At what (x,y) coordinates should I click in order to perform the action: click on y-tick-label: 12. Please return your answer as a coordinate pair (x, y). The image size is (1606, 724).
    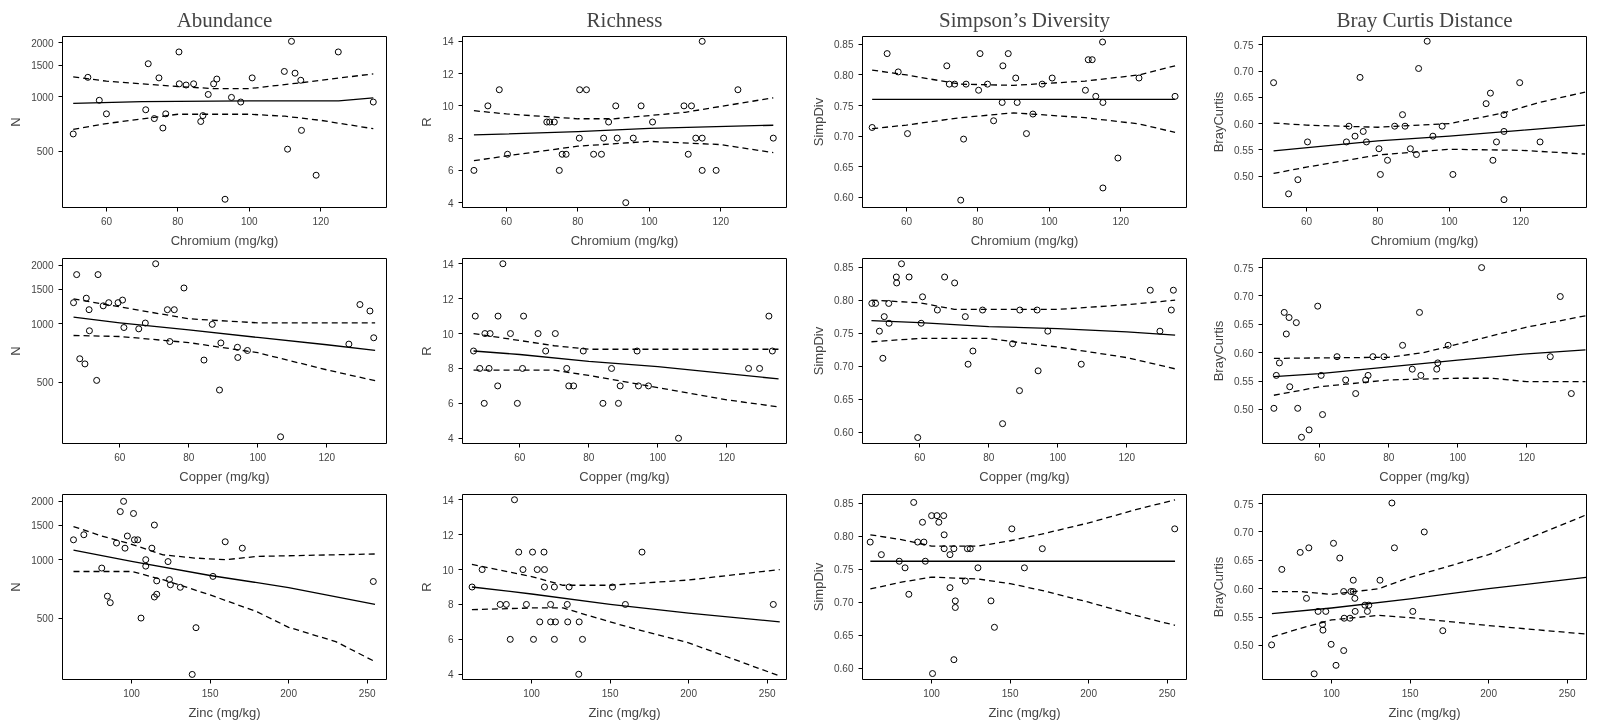
    Looking at the image, I should click on (448, 74).